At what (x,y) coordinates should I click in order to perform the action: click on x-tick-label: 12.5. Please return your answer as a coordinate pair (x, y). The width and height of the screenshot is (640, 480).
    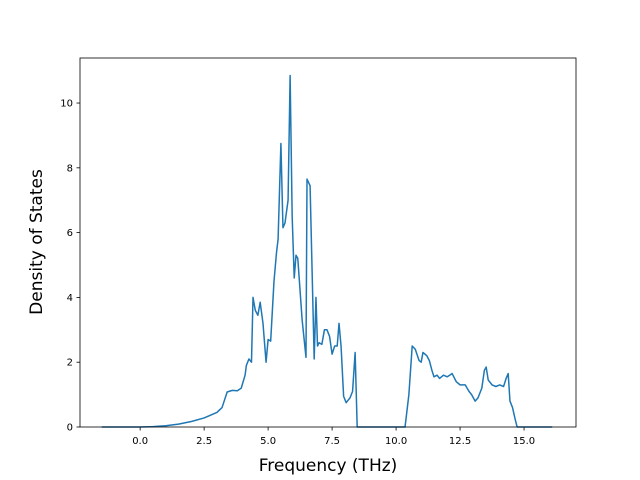
    Looking at the image, I should click on (460, 441).